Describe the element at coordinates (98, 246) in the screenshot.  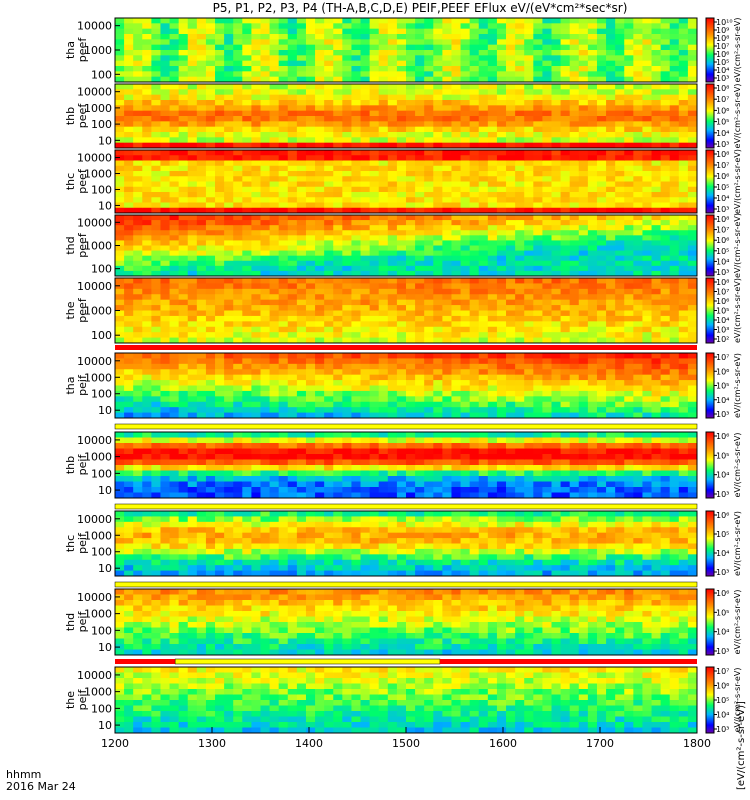
I see `y-tick-label: 1000` at that location.